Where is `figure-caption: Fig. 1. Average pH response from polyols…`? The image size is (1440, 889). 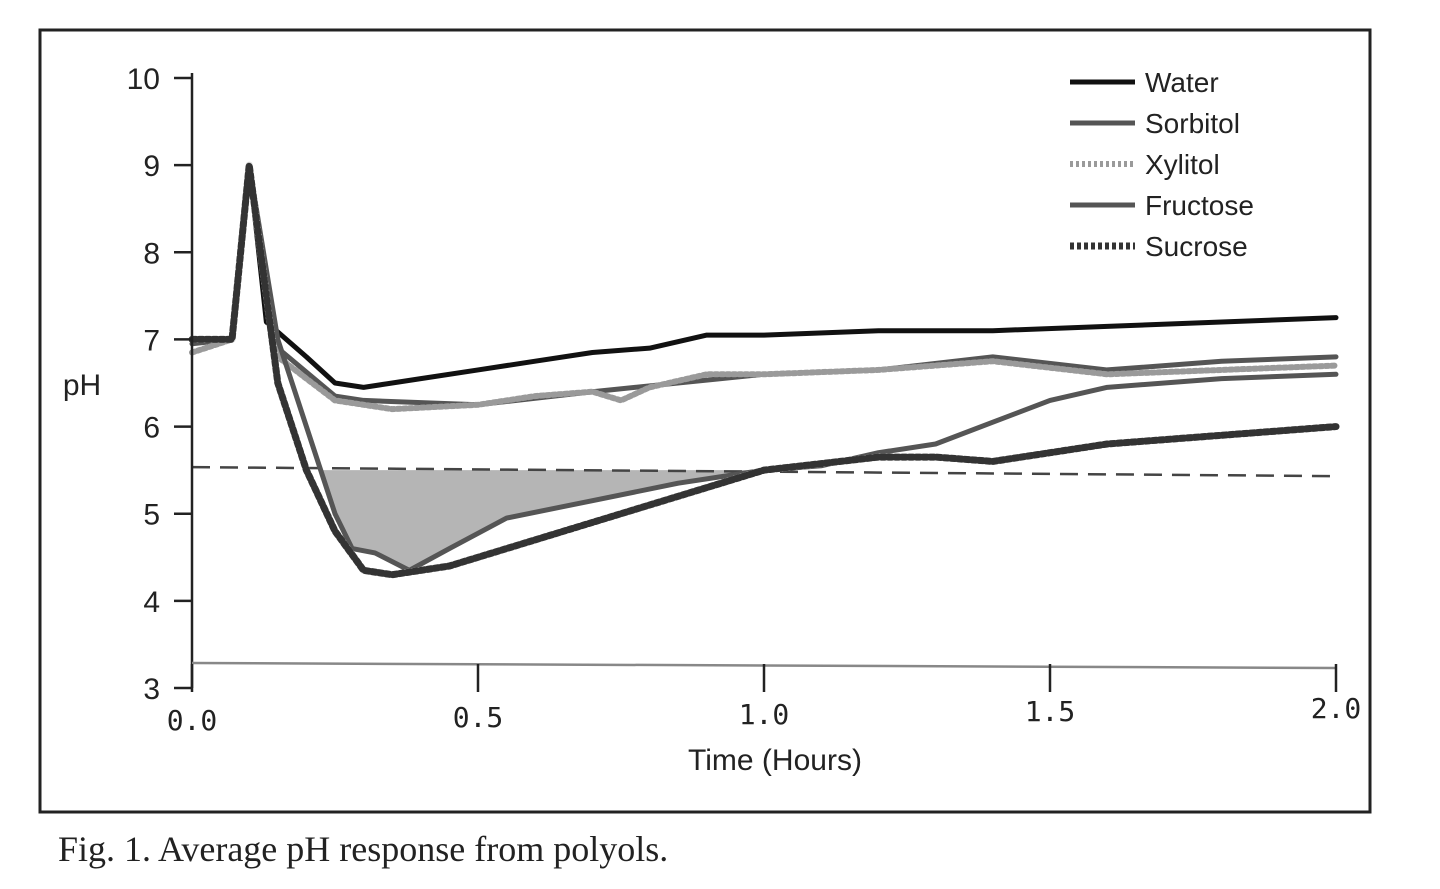
figure-caption: Fig. 1. Average pH response from polyols… is located at coordinates (363, 849).